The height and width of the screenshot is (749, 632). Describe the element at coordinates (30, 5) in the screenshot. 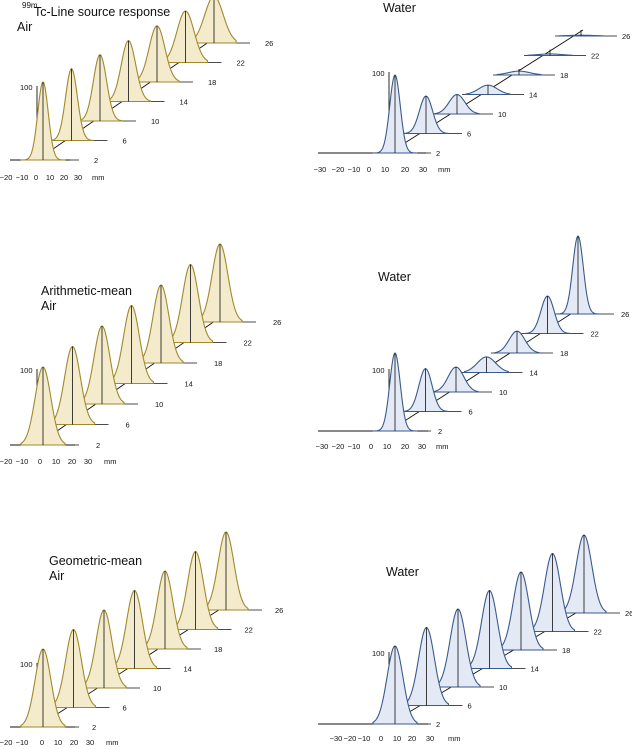

I see `figure-title-superscript: 99m` at that location.